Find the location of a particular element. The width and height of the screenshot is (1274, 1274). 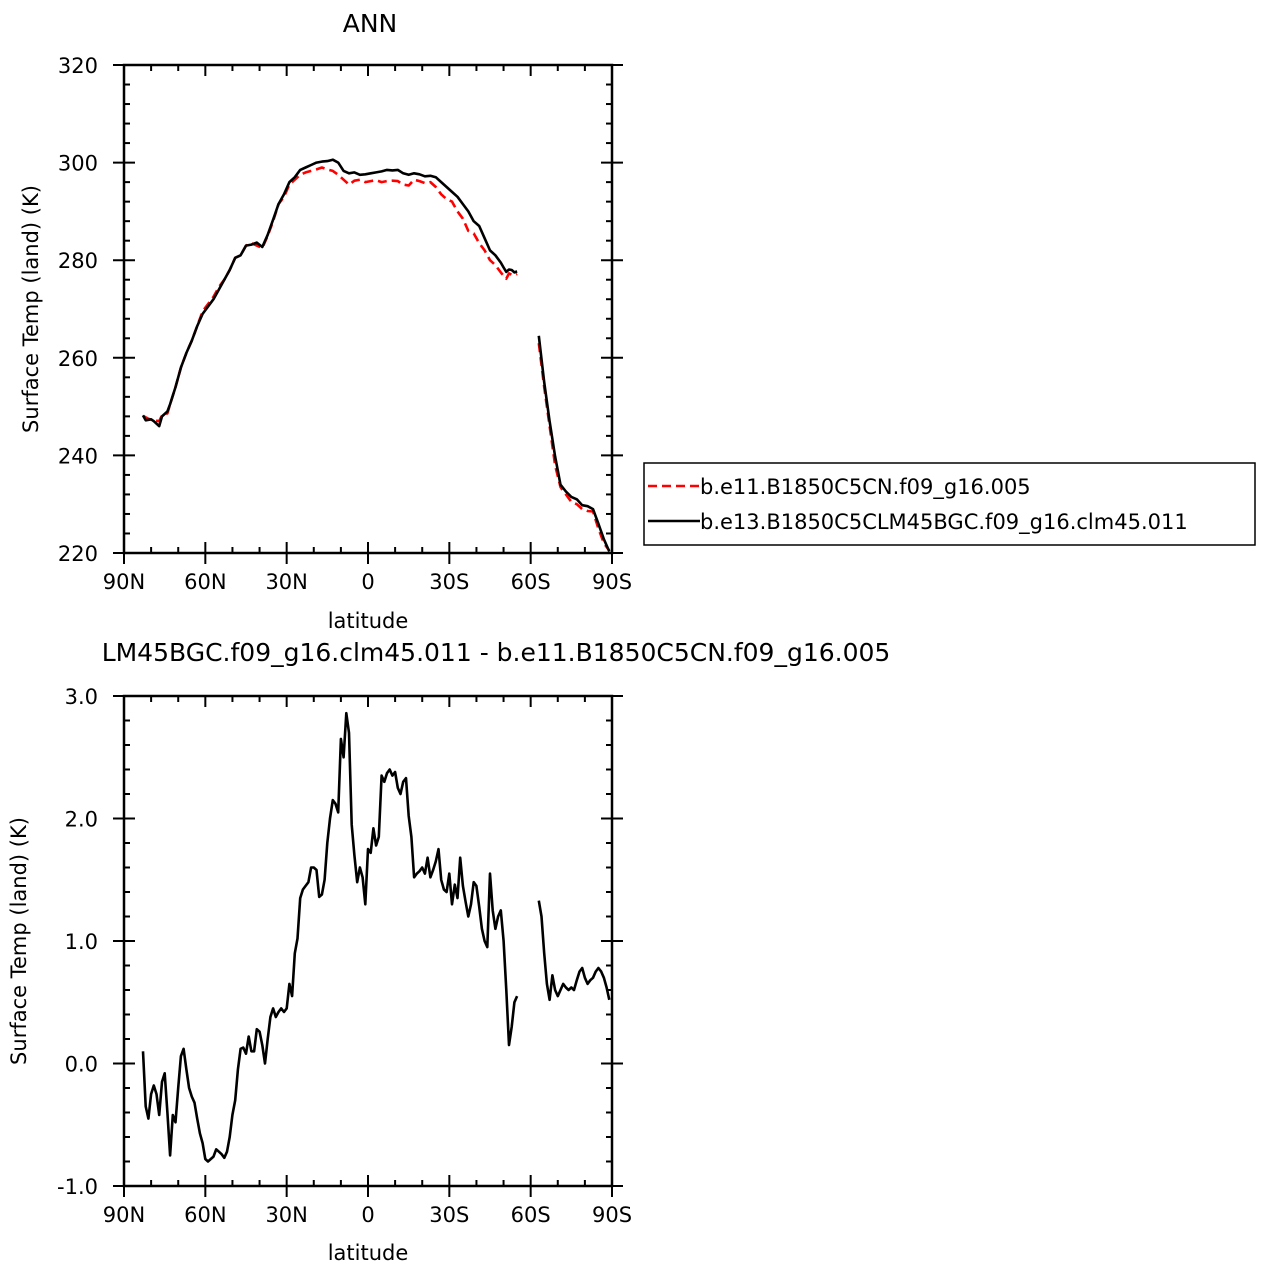

top-x-axis-label: latitude is located at coordinates (368, 621).